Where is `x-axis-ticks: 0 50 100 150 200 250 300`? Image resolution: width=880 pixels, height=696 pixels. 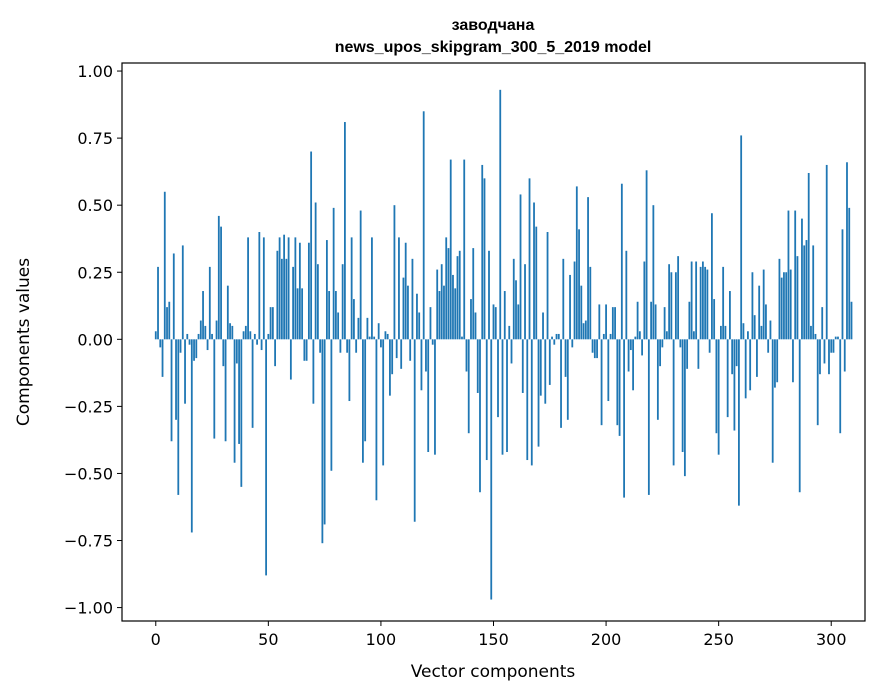 x-axis-ticks: 0 50 100 150 200 250 300 is located at coordinates (499, 635).